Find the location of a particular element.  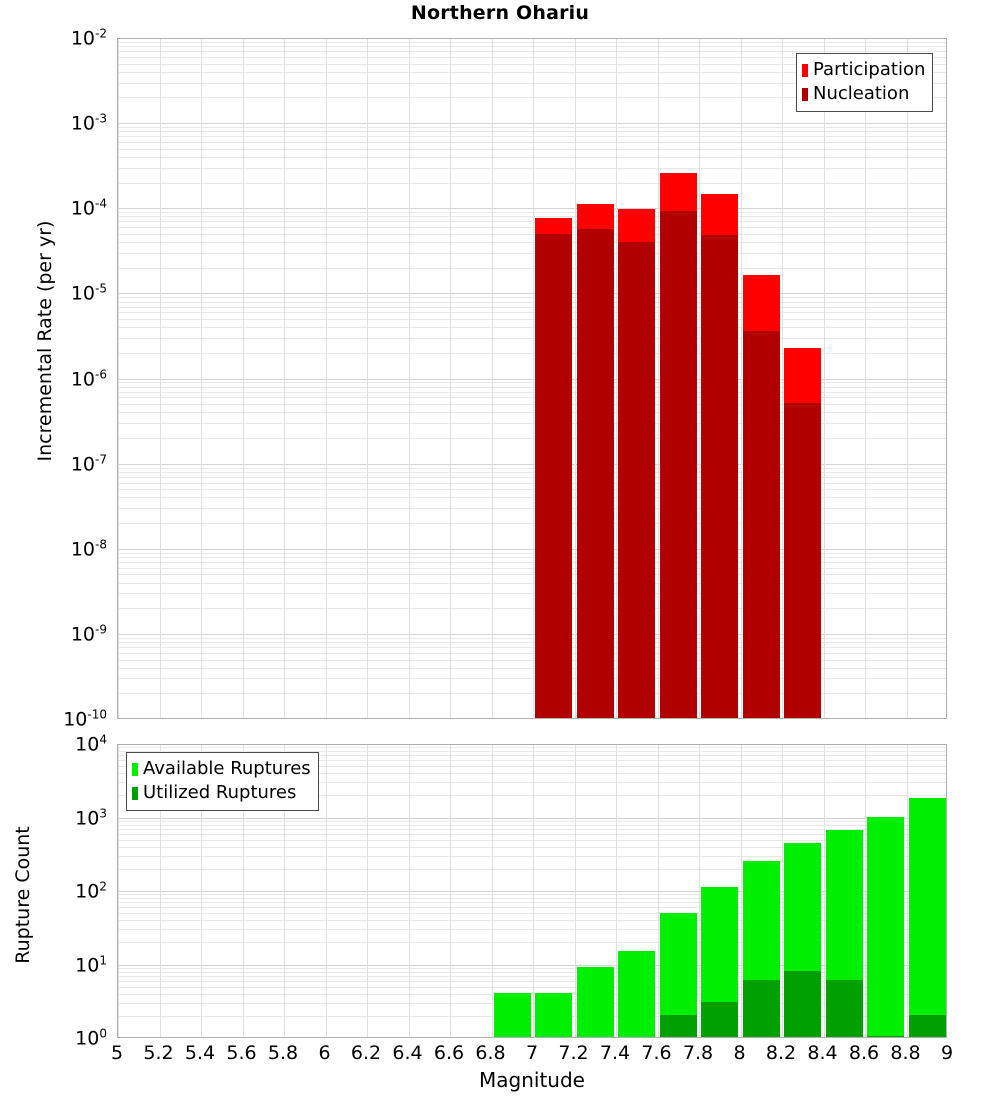

x-axis-tick-label: 7.4 is located at coordinates (615, 1053).